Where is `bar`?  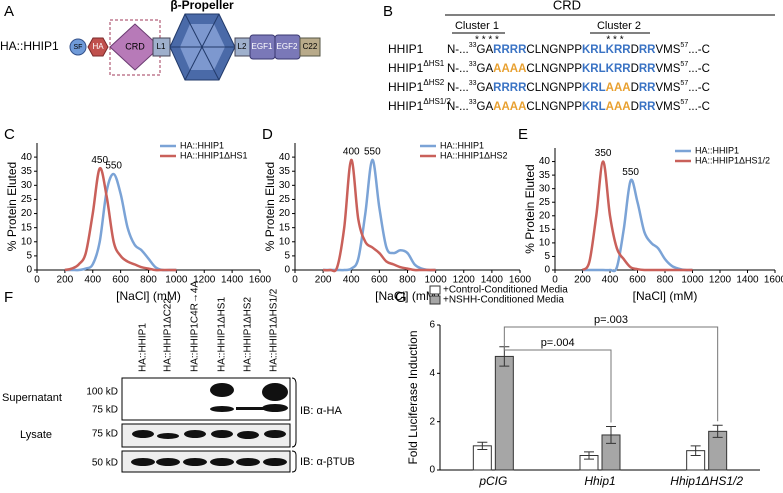
bar is located at coordinates (504, 413).